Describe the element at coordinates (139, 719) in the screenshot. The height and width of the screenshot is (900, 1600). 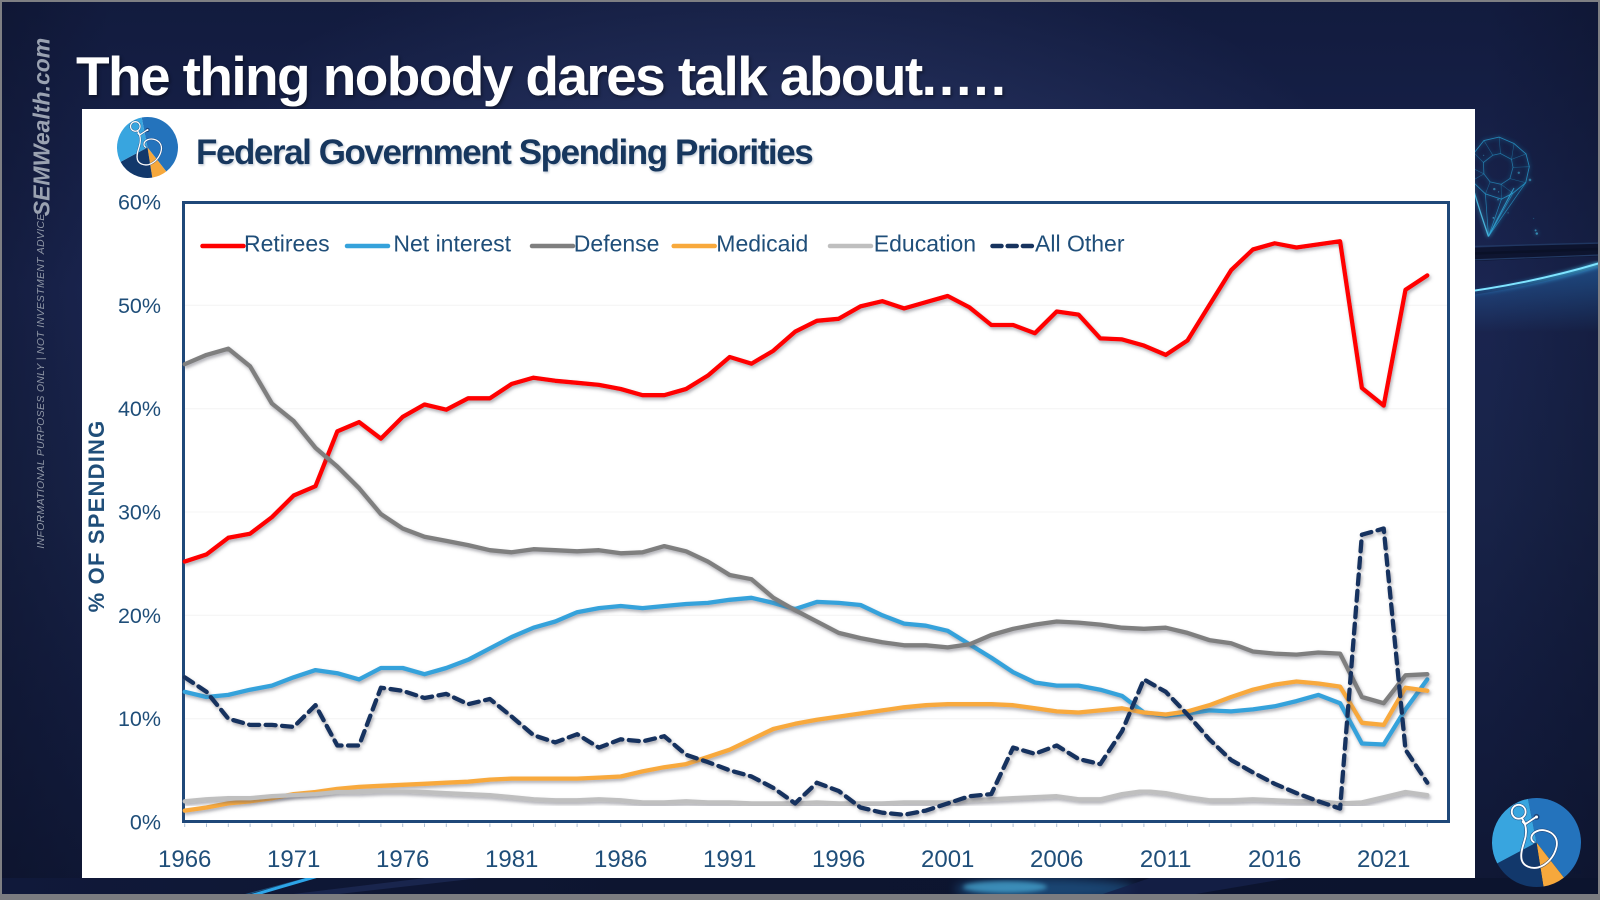
I see `svg-text: 10%` at that location.